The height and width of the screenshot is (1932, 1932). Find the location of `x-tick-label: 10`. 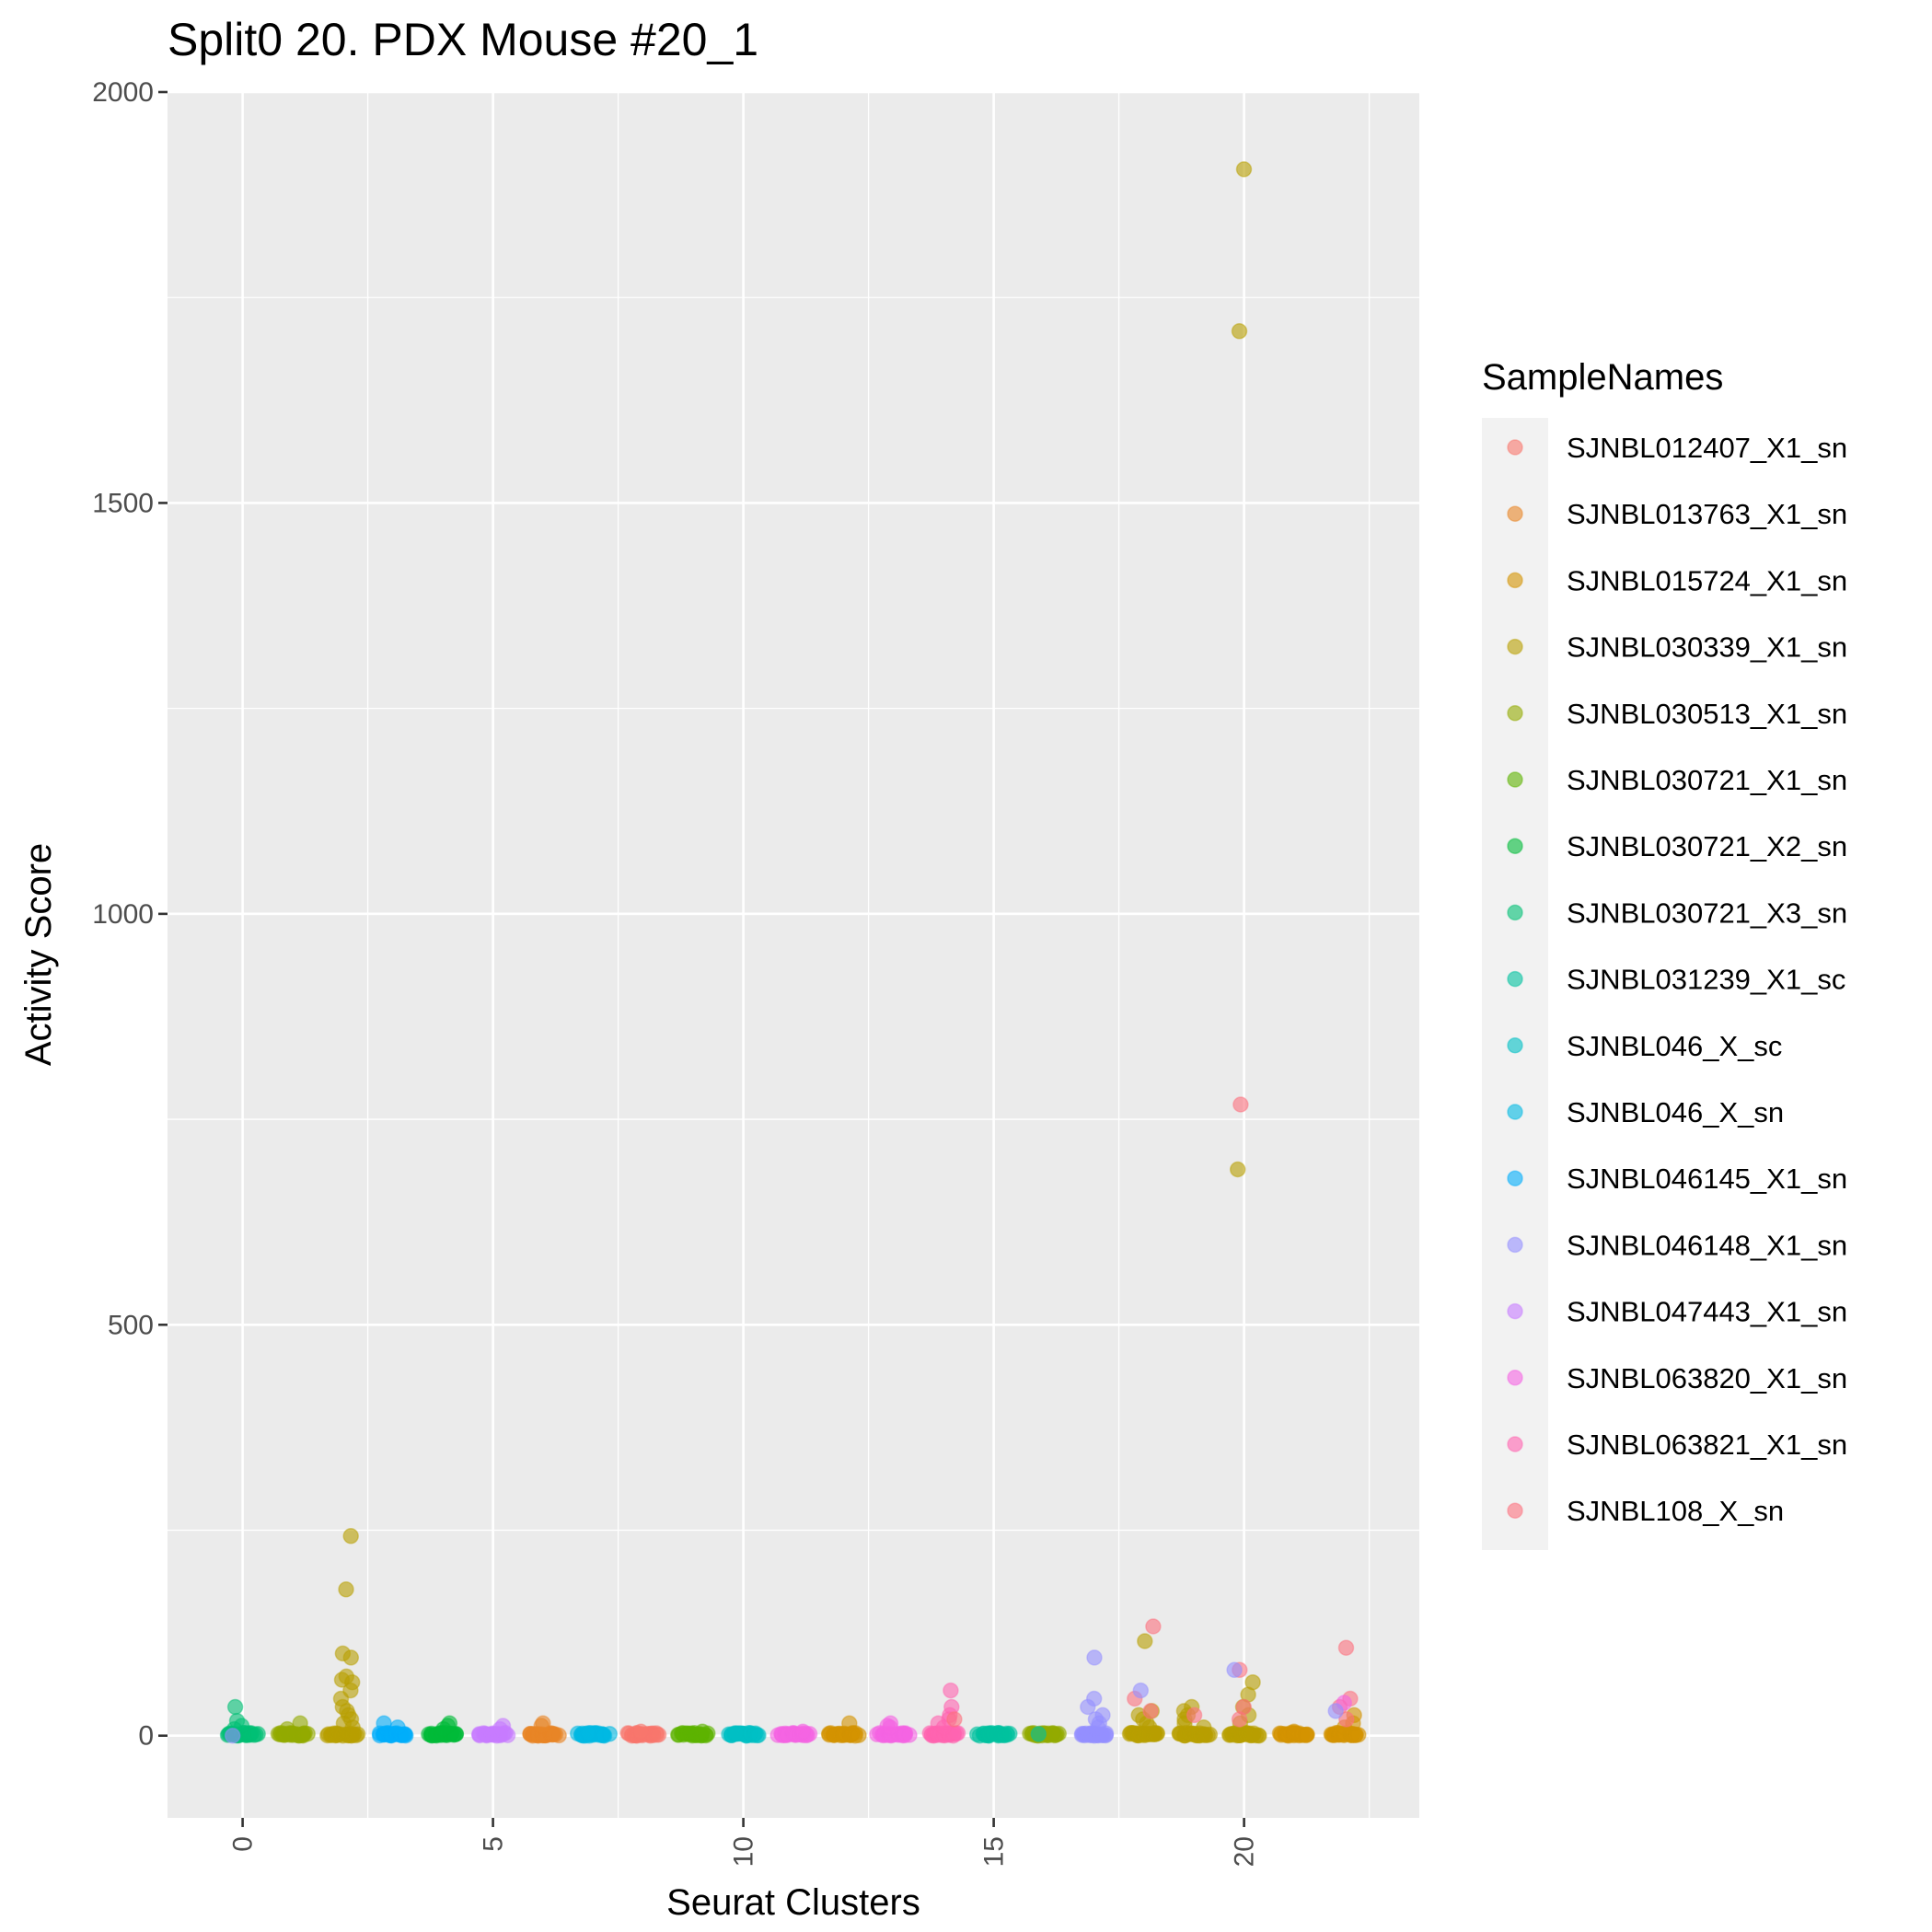

x-tick-label: 10 is located at coordinates (744, 1852).